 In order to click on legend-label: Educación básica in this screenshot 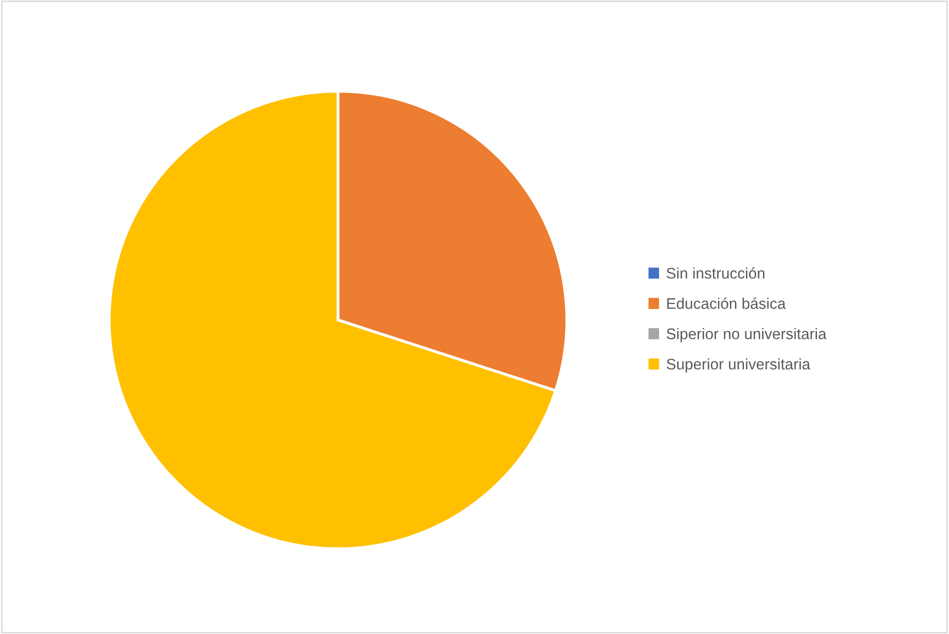, I will do `click(726, 303)`.